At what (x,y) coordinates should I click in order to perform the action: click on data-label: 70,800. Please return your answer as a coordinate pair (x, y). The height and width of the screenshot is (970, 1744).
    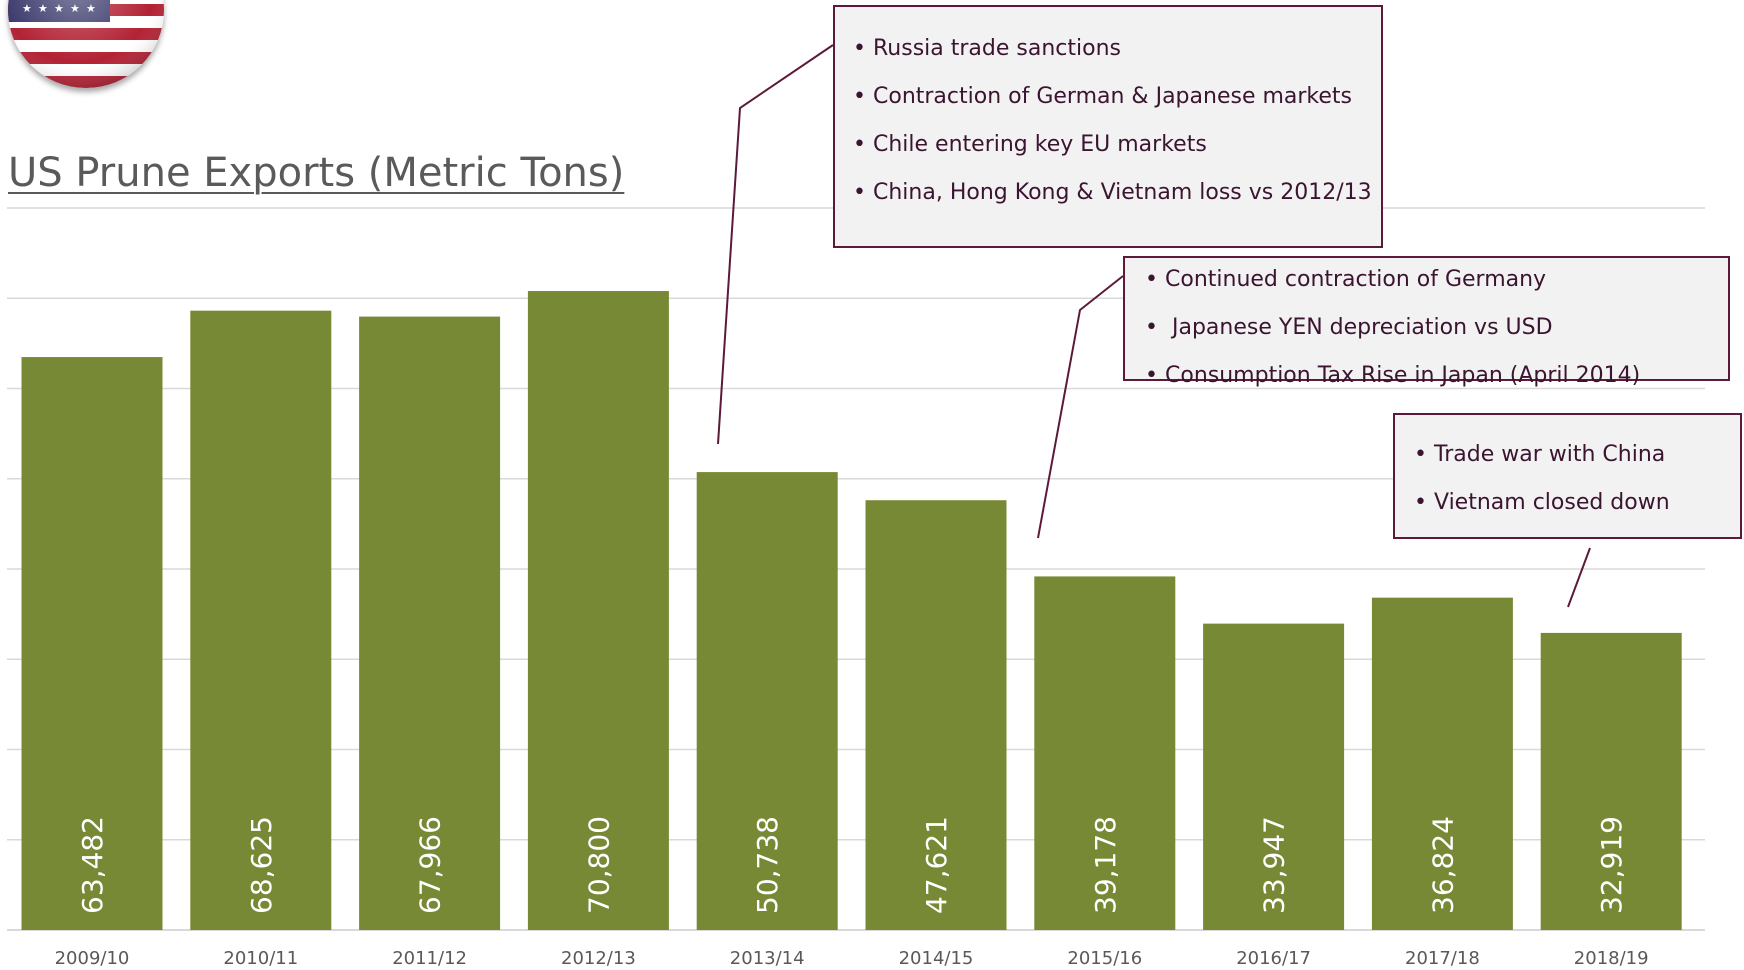
    Looking at the image, I should click on (598, 865).